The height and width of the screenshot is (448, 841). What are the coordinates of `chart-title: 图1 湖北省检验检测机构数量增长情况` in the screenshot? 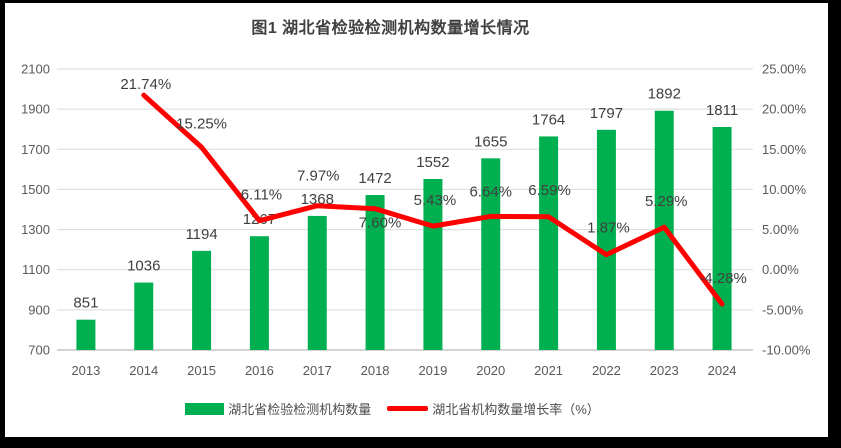 It's located at (390, 28).